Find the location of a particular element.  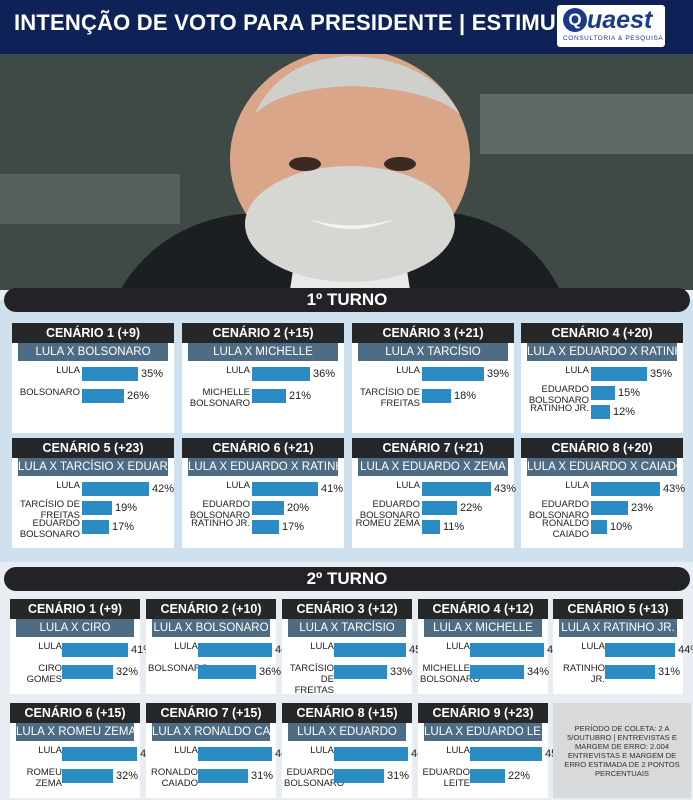

scenario-title: CENÁRIO 2 (+15) is located at coordinates (263, 333).